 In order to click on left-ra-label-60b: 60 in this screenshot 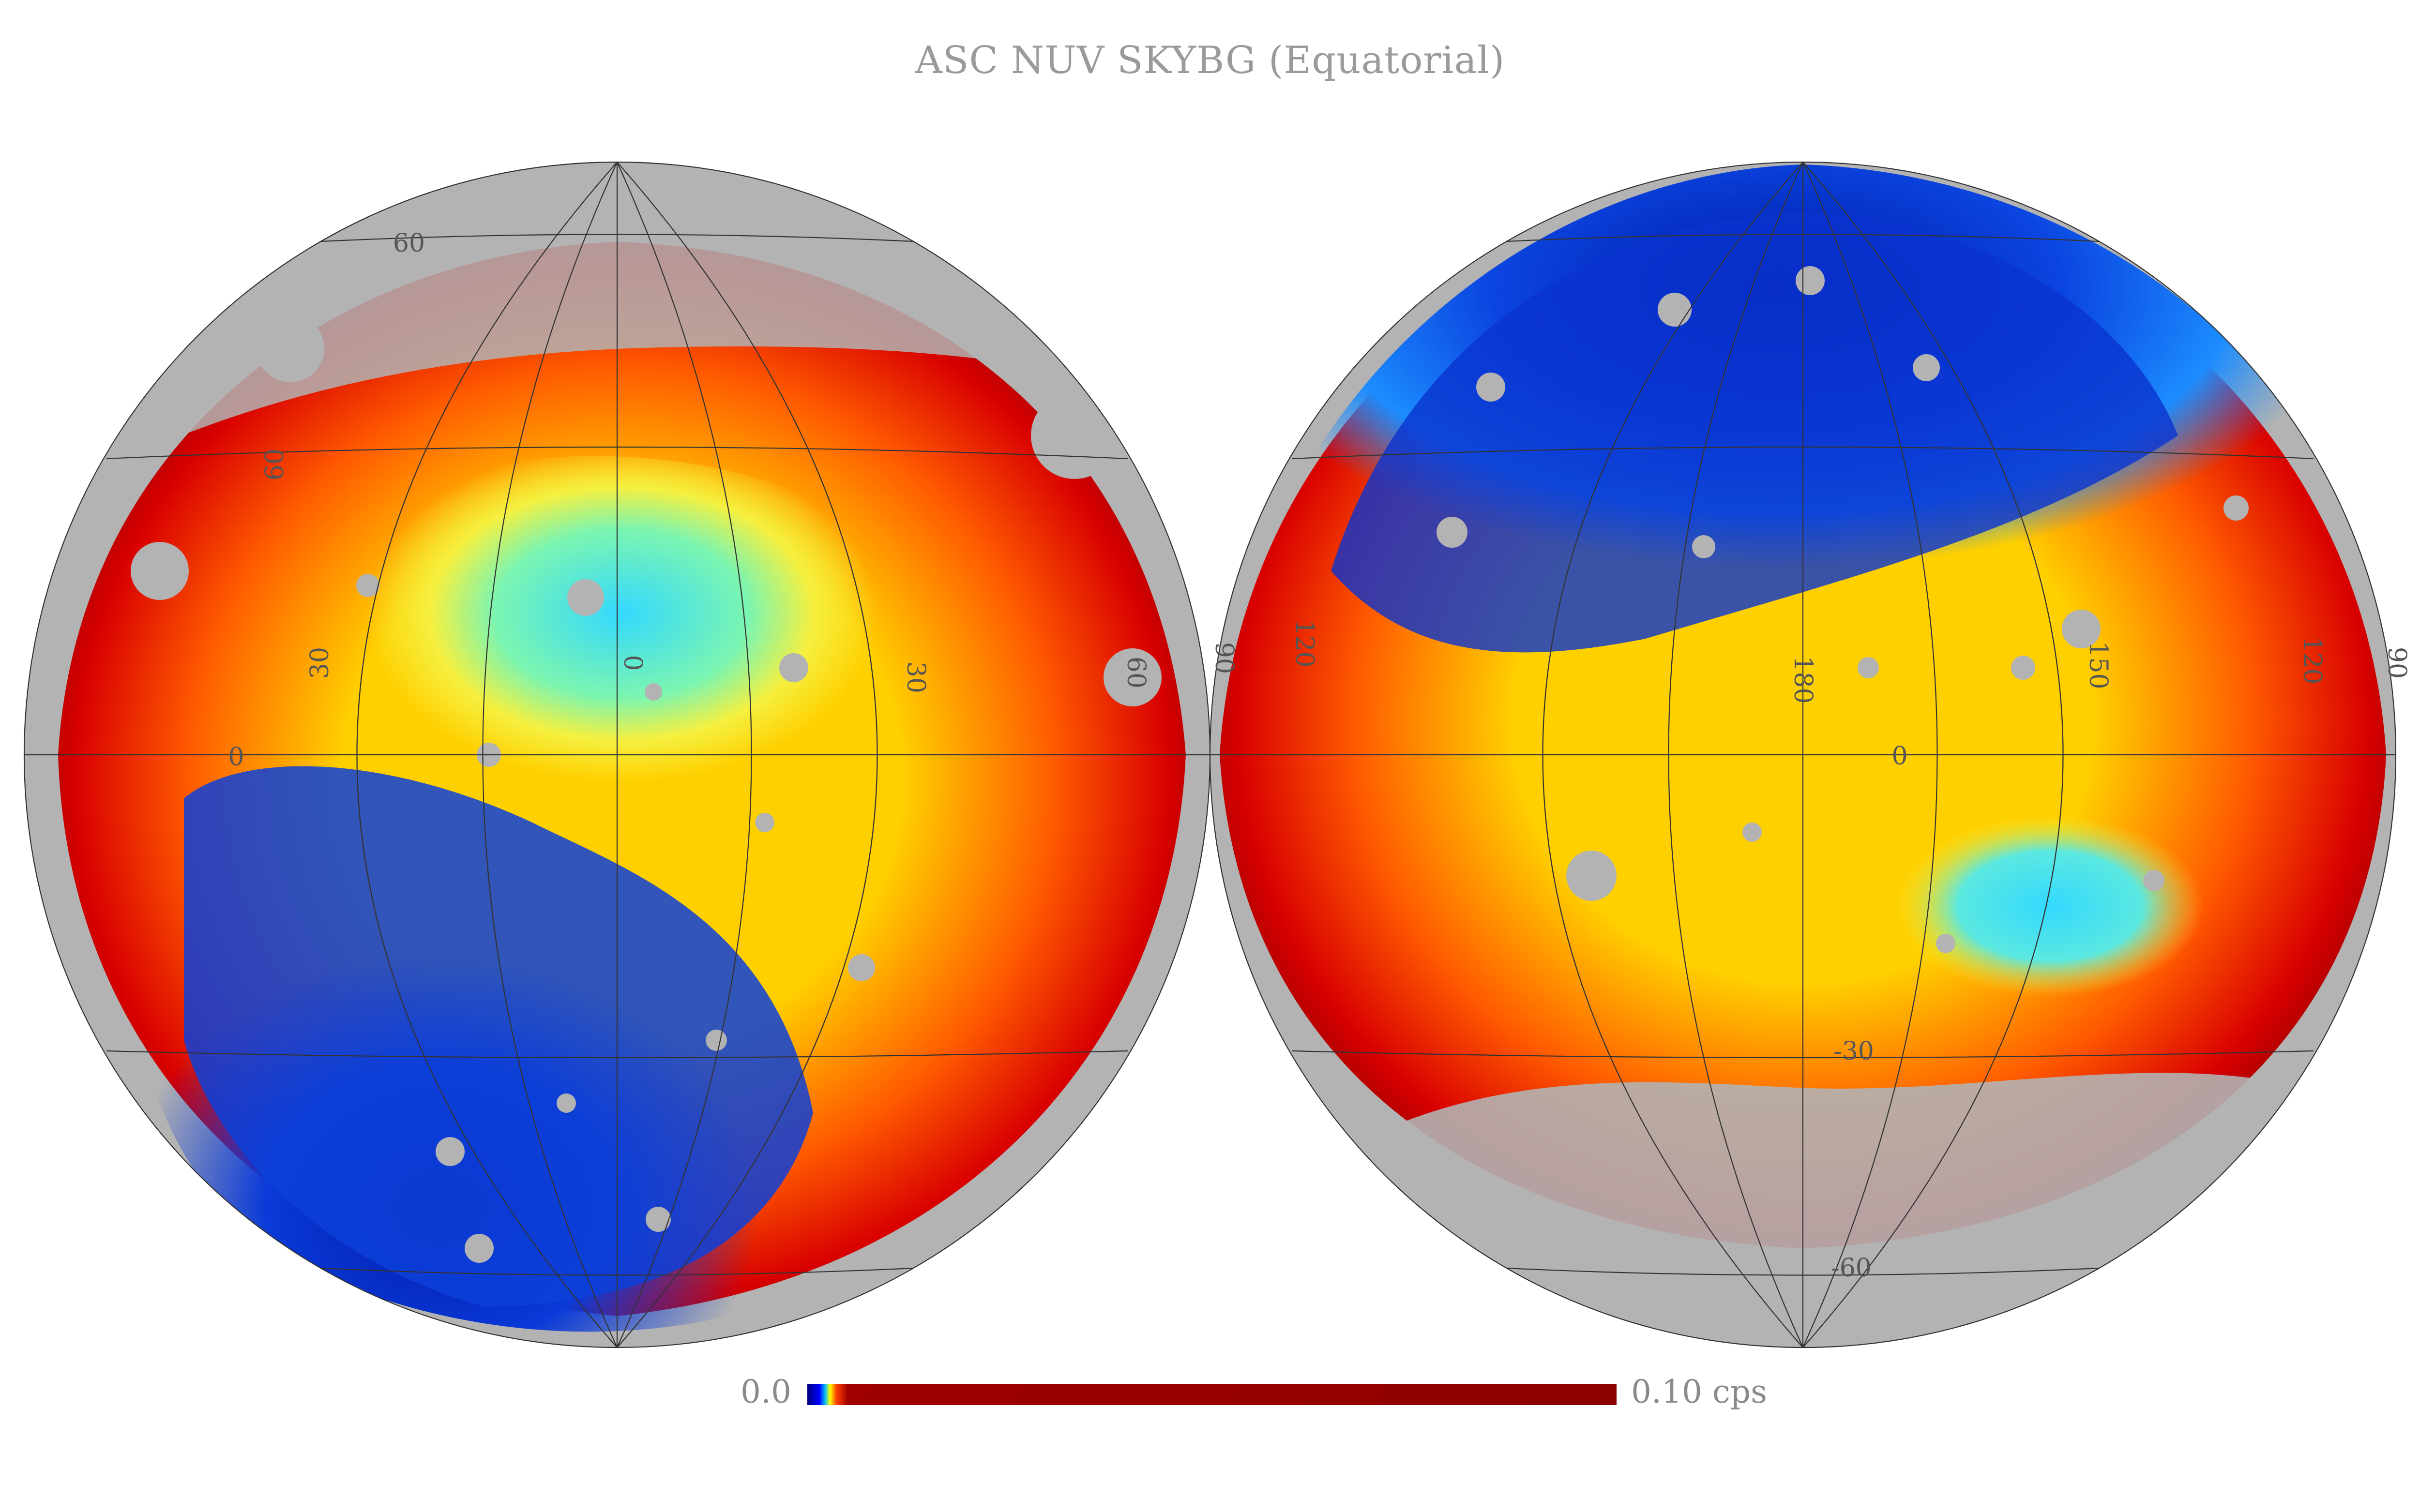, I will do `click(1135, 673)`.